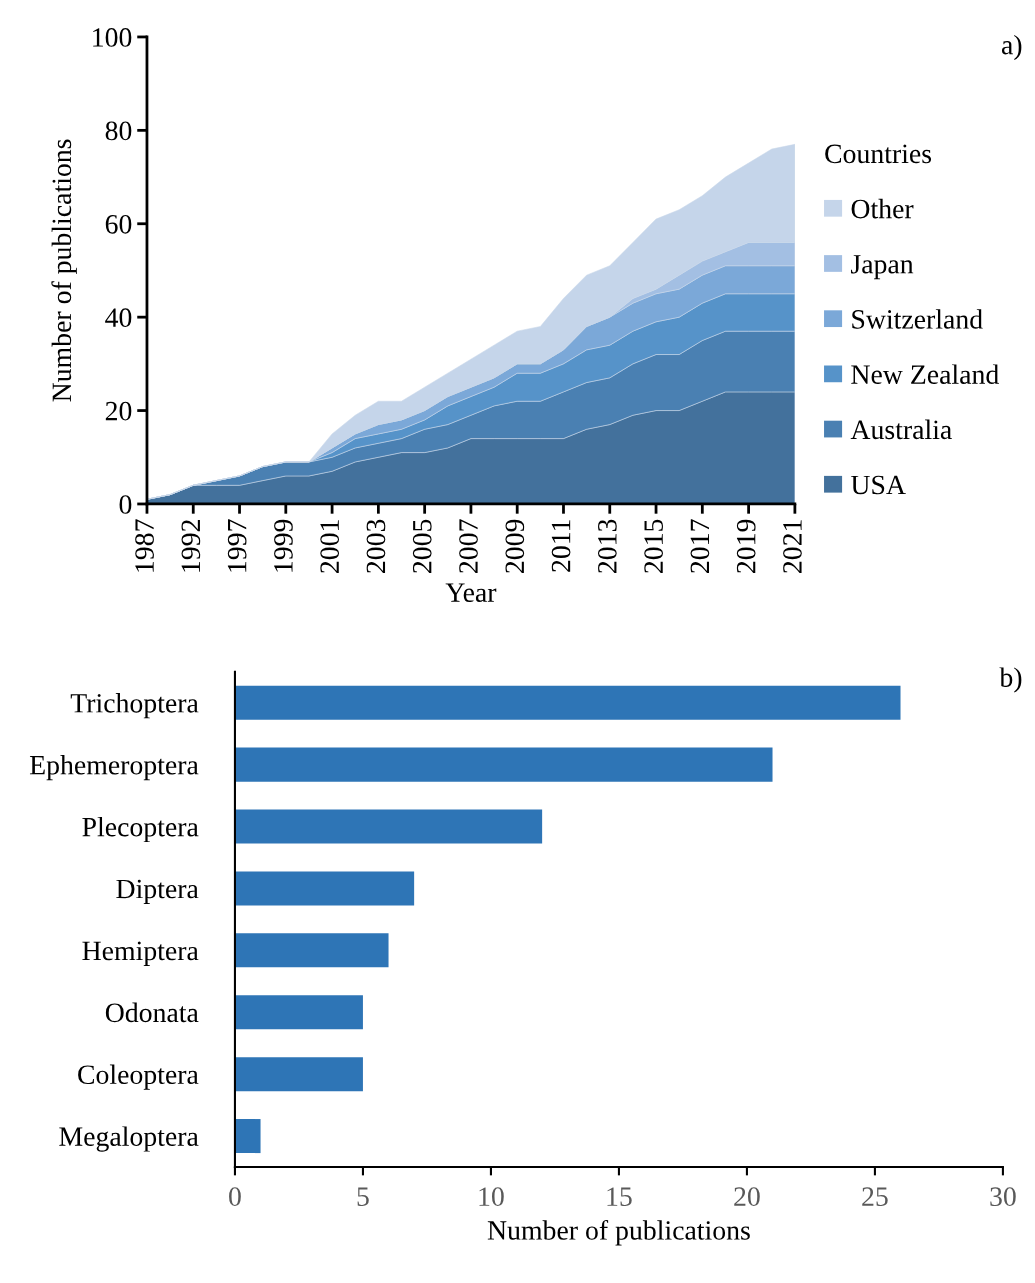 Image resolution: width=1035 pixels, height=1283 pixels. I want to click on x-tick-label: 2005, so click(422, 546).